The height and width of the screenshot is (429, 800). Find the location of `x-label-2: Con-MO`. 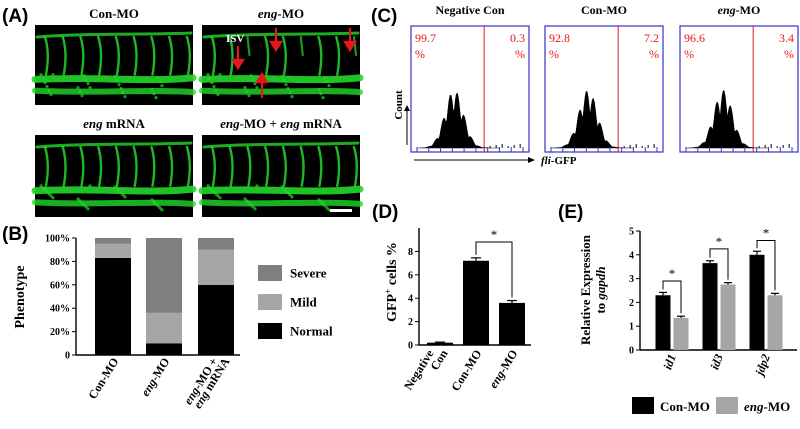

x-label-2: Con-MO is located at coordinates (466, 370).